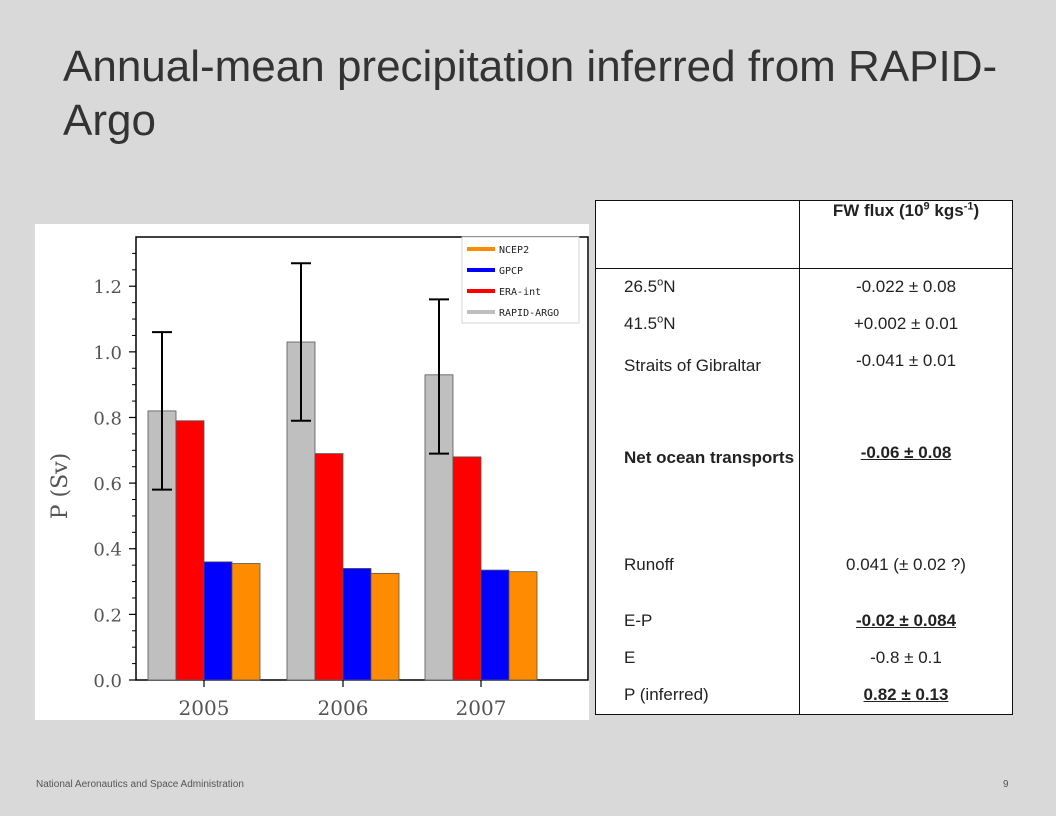  I want to click on row-label: Straits of Gibraltar, so click(692, 365).